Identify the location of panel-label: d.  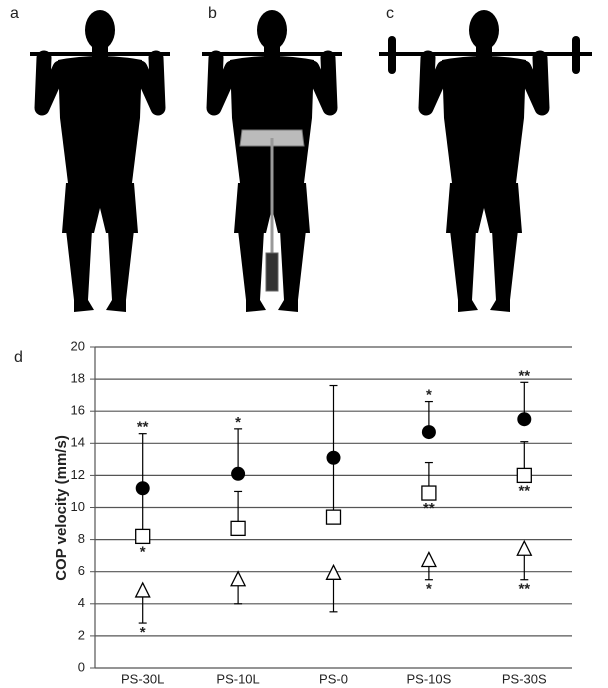
(18, 357).